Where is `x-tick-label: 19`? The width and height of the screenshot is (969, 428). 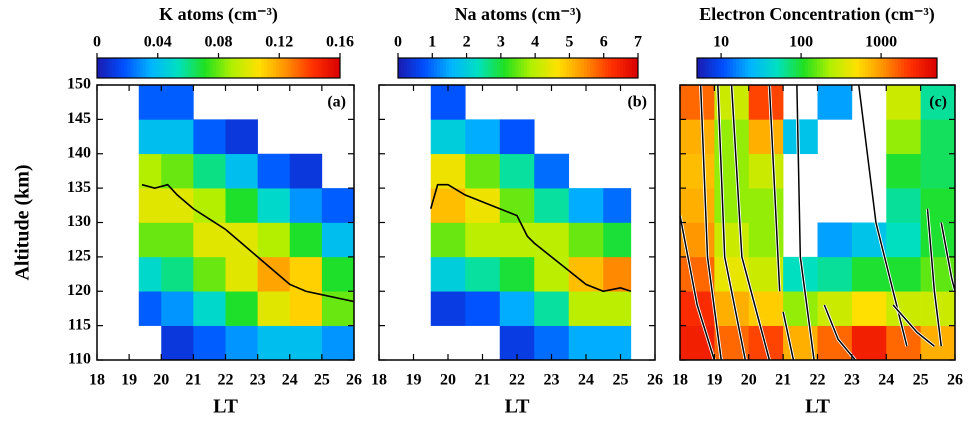 x-tick-label: 19 is located at coordinates (414, 380).